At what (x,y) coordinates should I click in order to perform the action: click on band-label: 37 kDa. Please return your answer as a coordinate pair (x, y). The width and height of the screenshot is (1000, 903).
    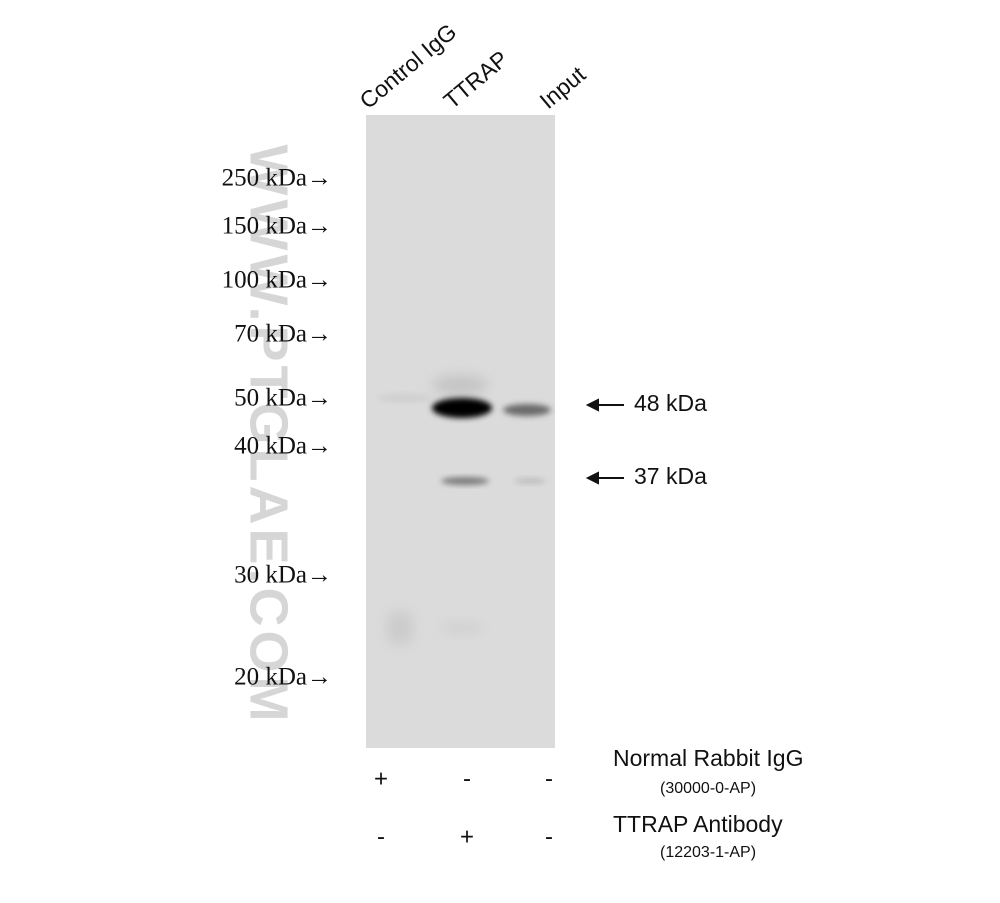
    Looking at the image, I should click on (670, 476).